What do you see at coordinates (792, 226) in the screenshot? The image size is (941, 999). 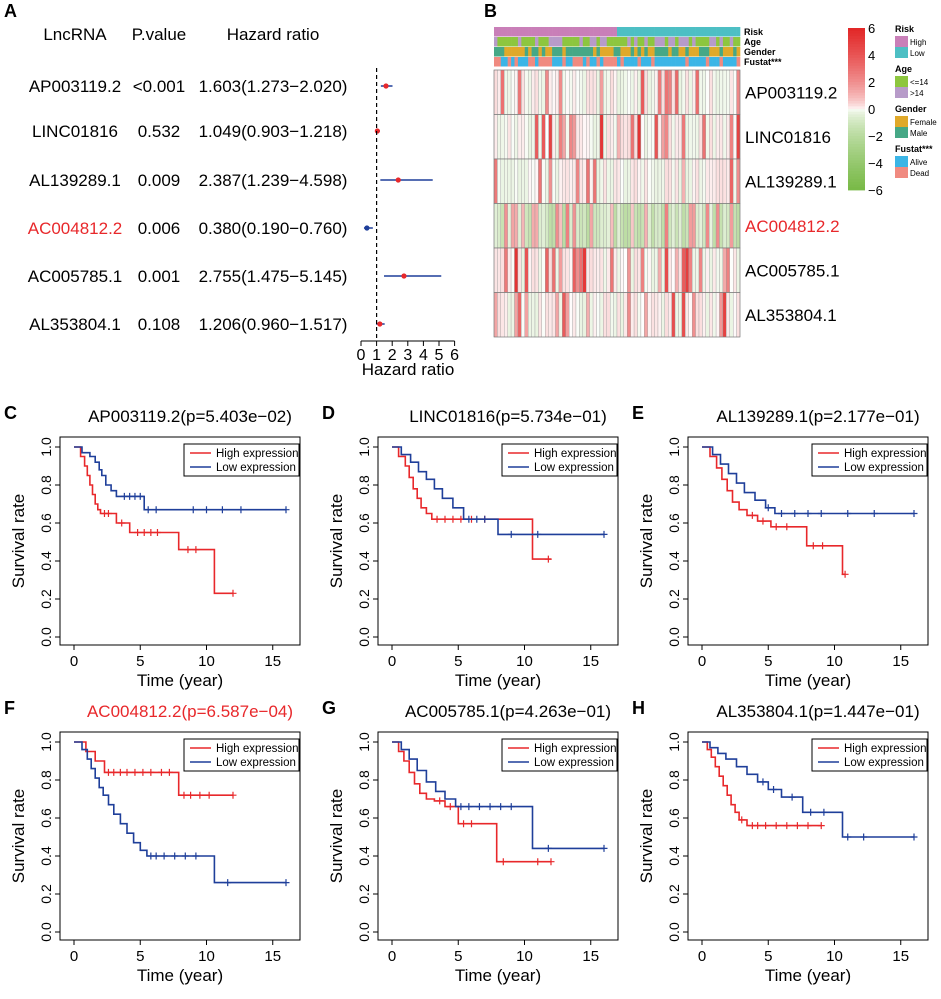 I see `heatmap-gene-label: AC004812.2` at bounding box center [792, 226].